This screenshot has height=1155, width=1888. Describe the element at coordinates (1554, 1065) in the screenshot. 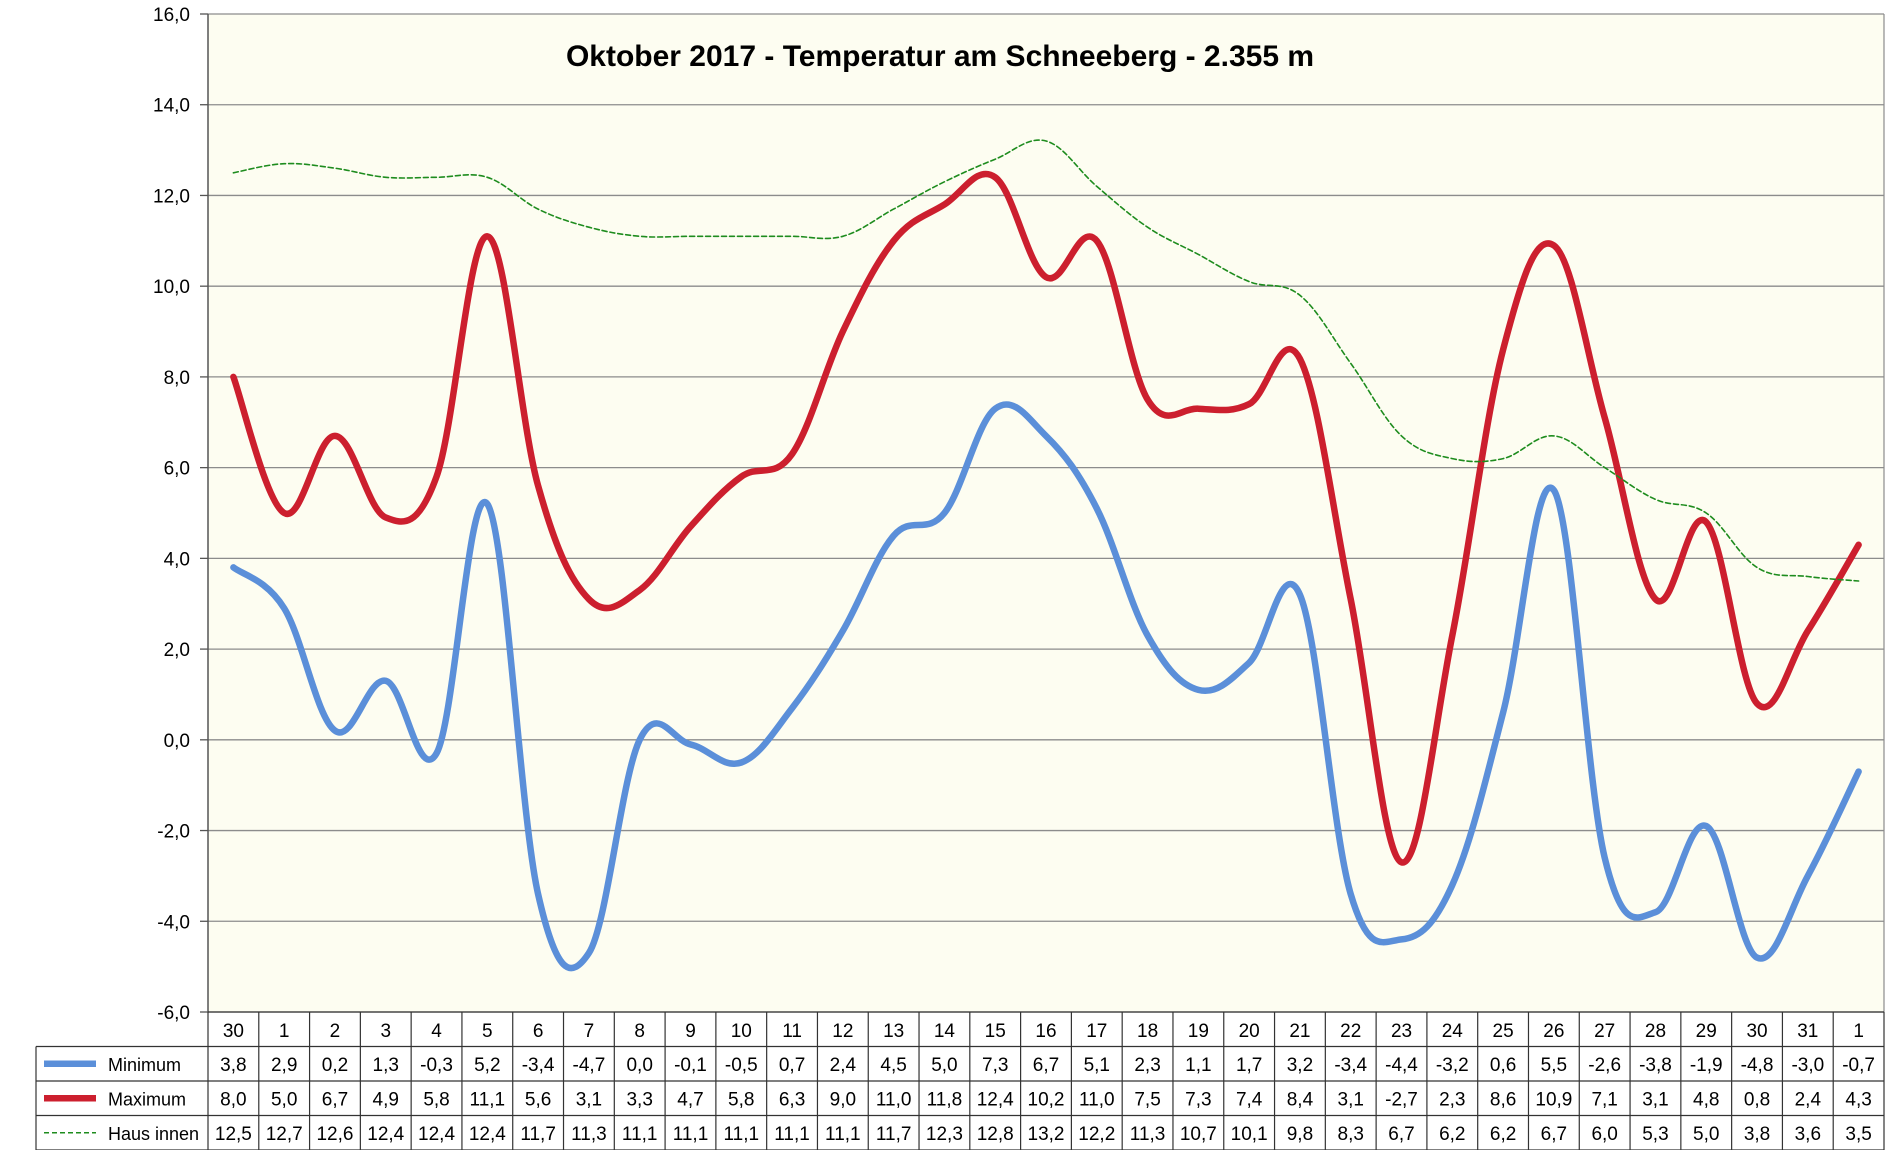

I see `data-label: 5,5` at that location.